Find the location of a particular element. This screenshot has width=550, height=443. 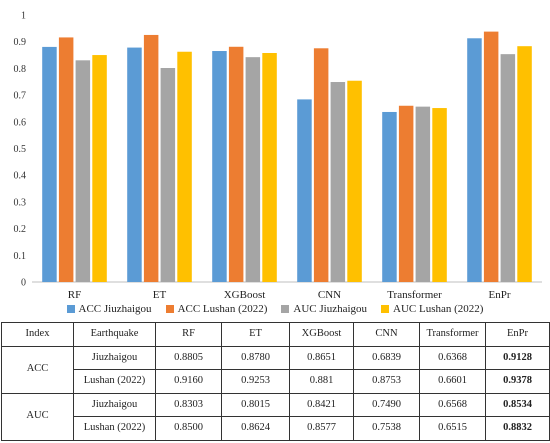

legend-item: AUC Lushan (2022) is located at coordinates (432, 309).